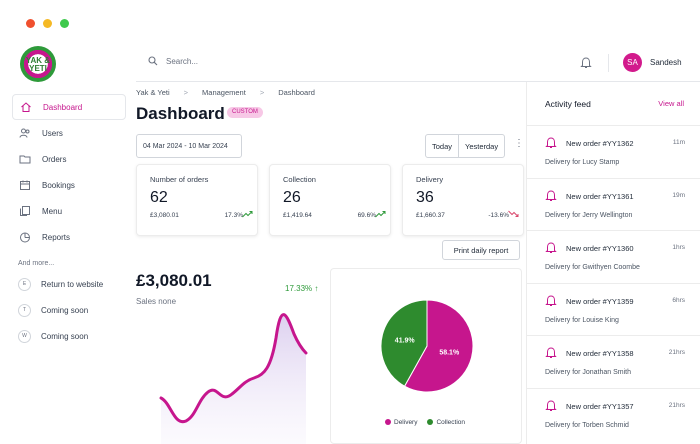  What do you see at coordinates (24, 284) in the screenshot?
I see `letter-badge: E` at bounding box center [24, 284].